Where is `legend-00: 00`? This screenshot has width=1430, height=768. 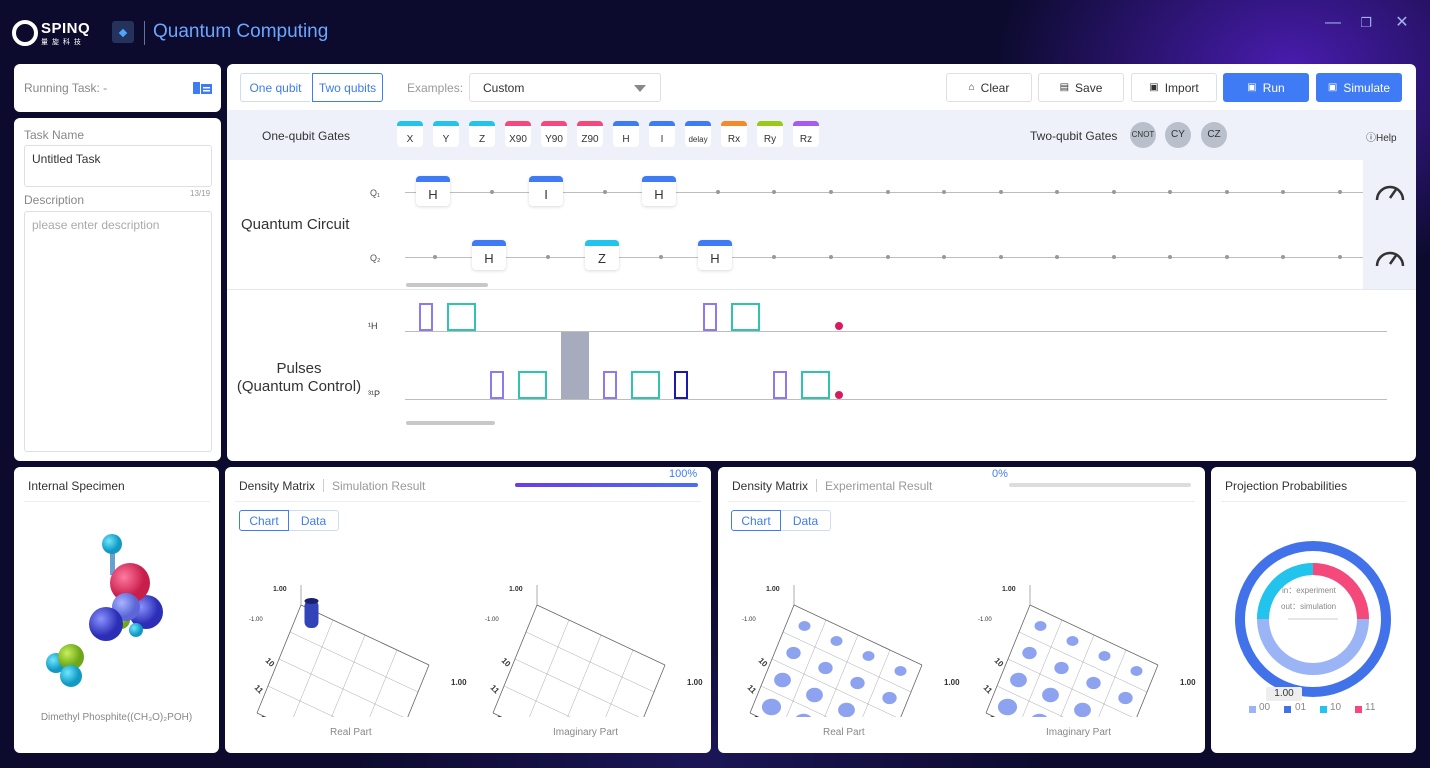
legend-00: 00 is located at coordinates (1265, 707).